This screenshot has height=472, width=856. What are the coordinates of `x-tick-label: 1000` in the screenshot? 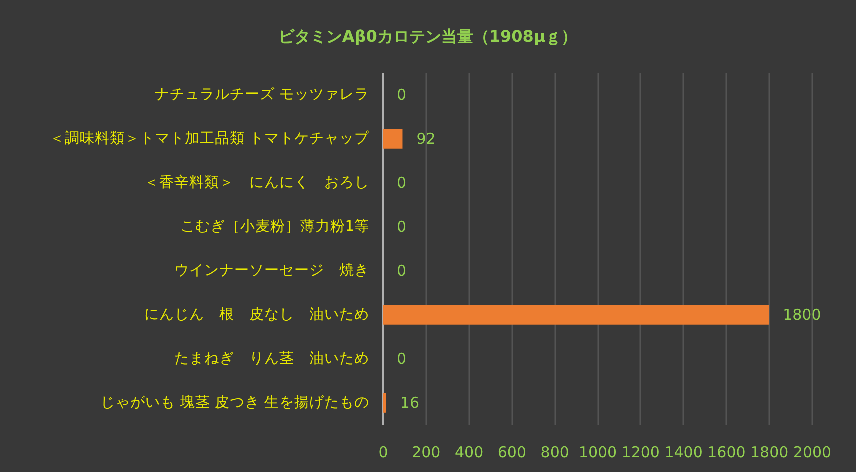 It's located at (598, 453).